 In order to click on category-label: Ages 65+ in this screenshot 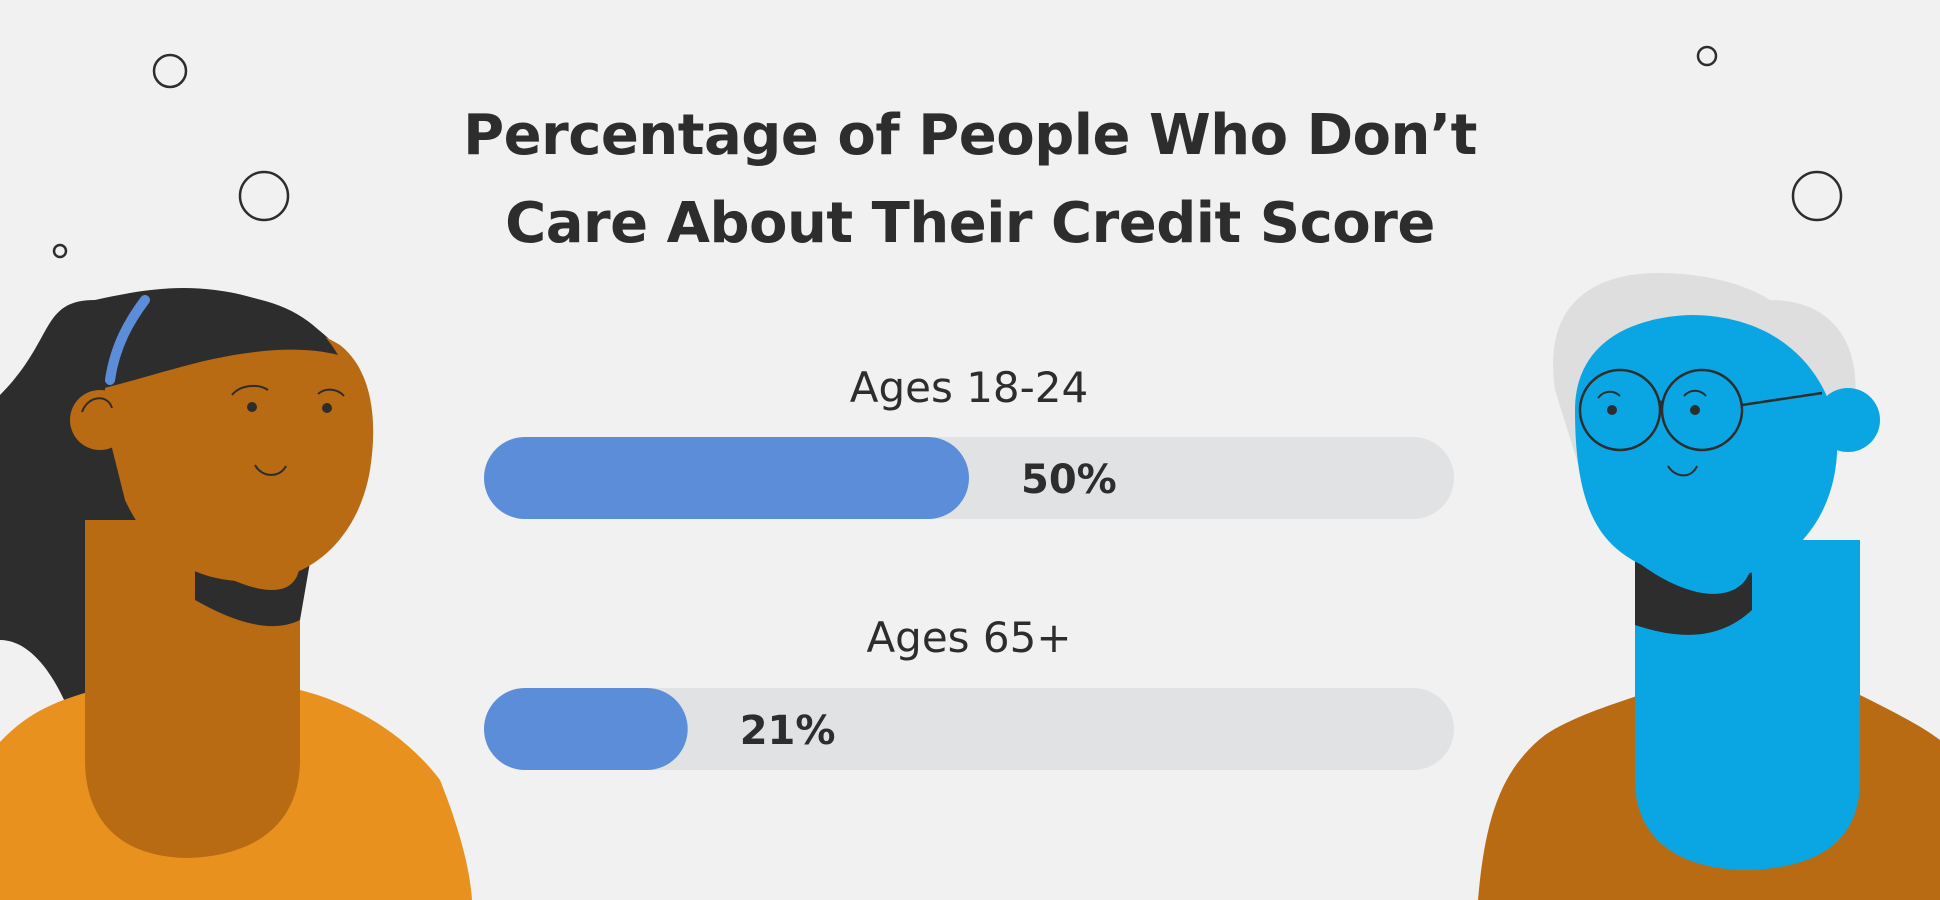, I will do `click(968, 637)`.